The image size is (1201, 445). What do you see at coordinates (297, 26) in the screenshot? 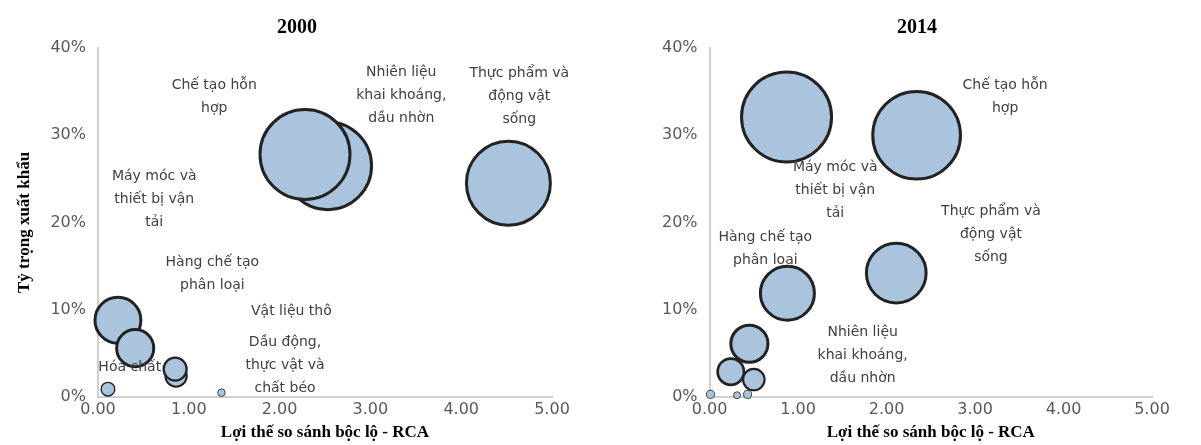
I see `chart-title: 2000` at bounding box center [297, 26].